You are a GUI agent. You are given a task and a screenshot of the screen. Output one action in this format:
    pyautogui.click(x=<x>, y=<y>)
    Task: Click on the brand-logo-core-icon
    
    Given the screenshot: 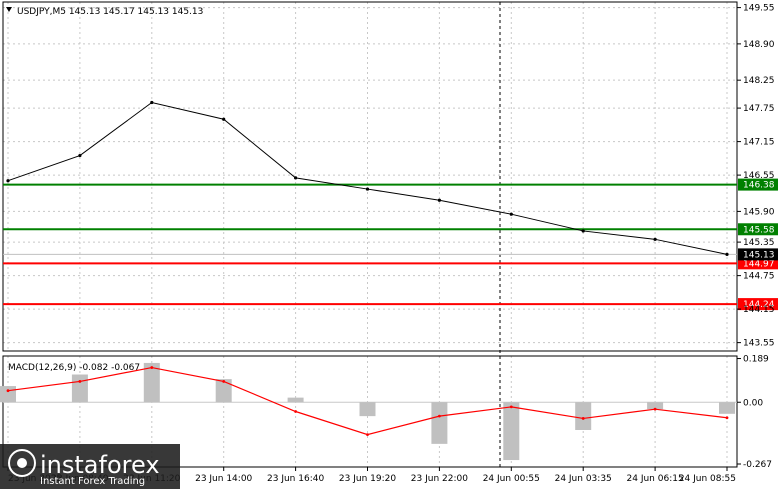 What is the action you would take?
    pyautogui.click(x=22, y=463)
    